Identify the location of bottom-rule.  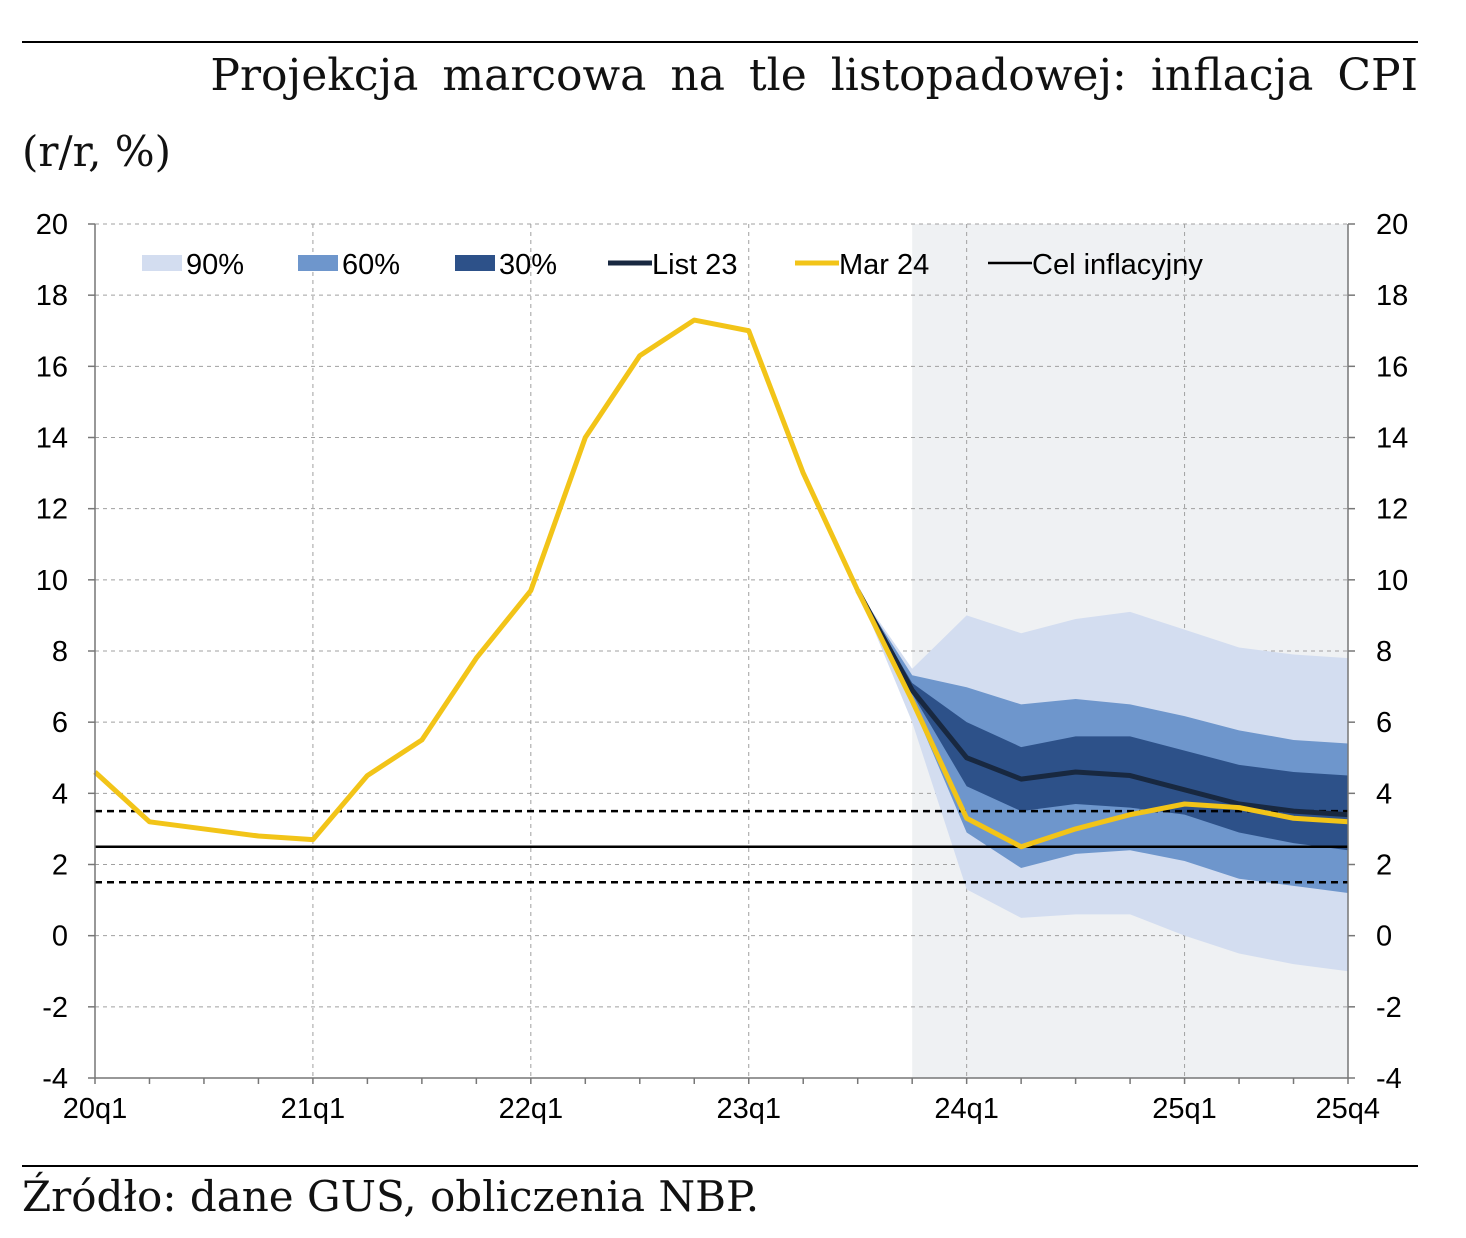
(720, 1166).